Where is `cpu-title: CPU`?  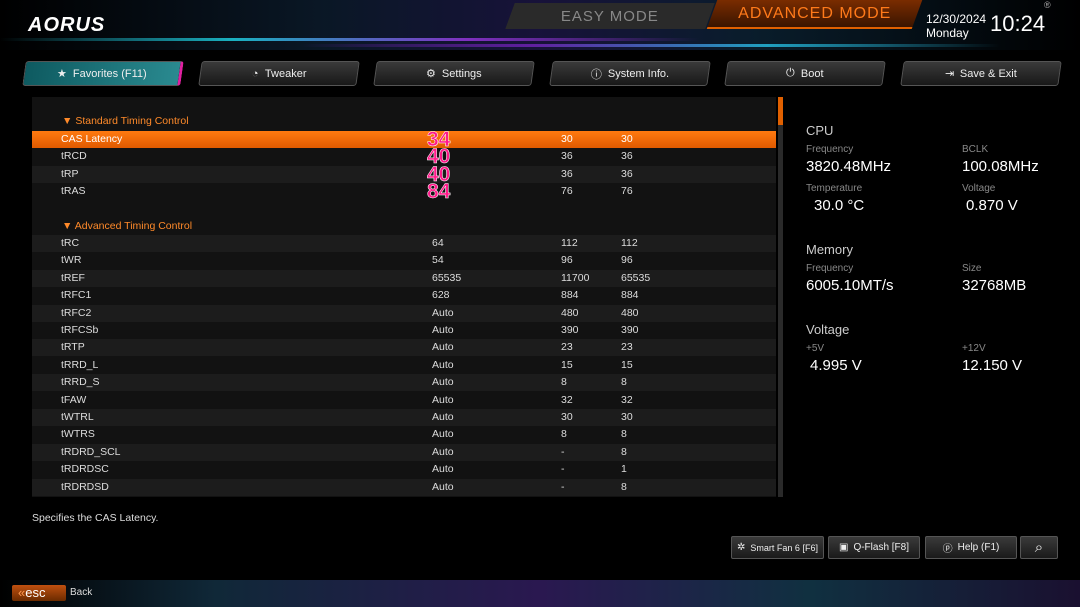 cpu-title: CPU is located at coordinates (820, 130).